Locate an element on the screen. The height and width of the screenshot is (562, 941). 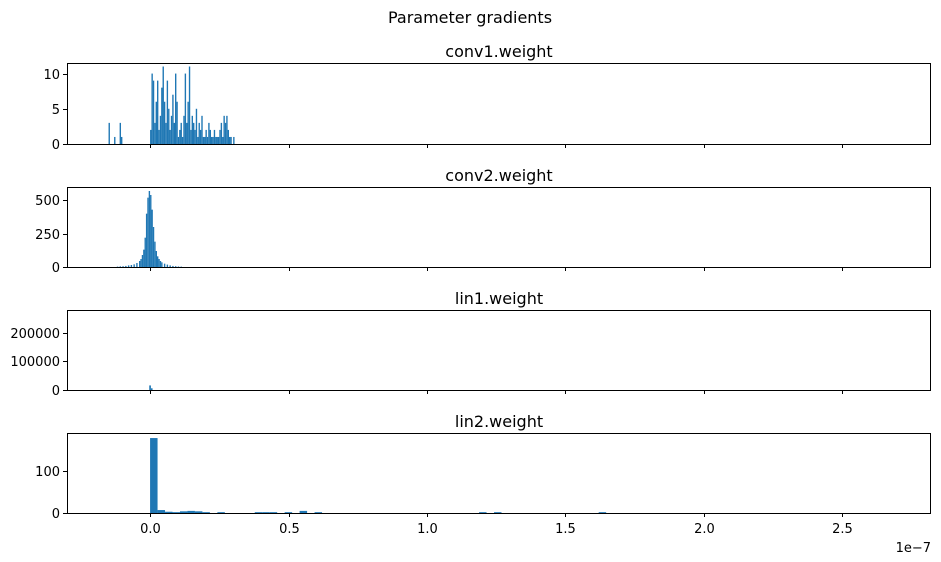
x-tick-label: 2.0 is located at coordinates (704, 529).